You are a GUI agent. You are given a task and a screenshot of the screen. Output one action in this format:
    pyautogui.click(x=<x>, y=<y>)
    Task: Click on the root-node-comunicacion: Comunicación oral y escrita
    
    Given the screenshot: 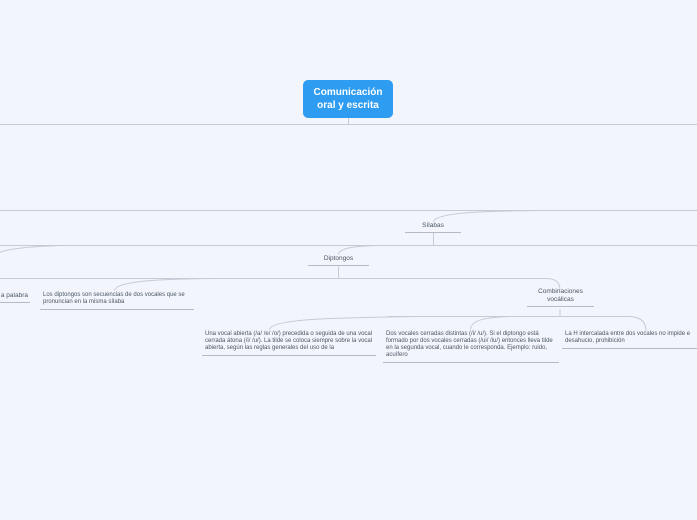 What is the action you would take?
    pyautogui.click(x=348, y=99)
    